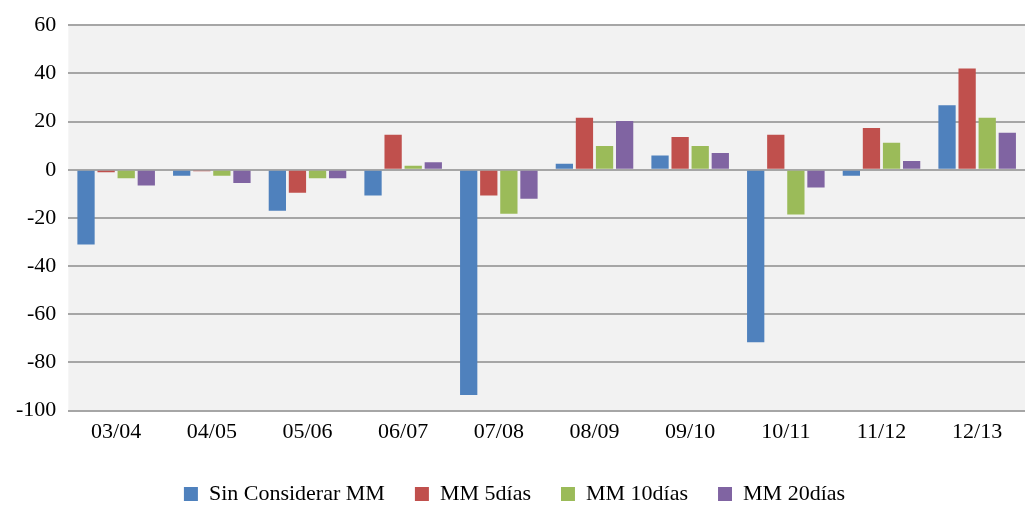  What do you see at coordinates (42, 264) in the screenshot?
I see `y-tick-label: -40` at bounding box center [42, 264].